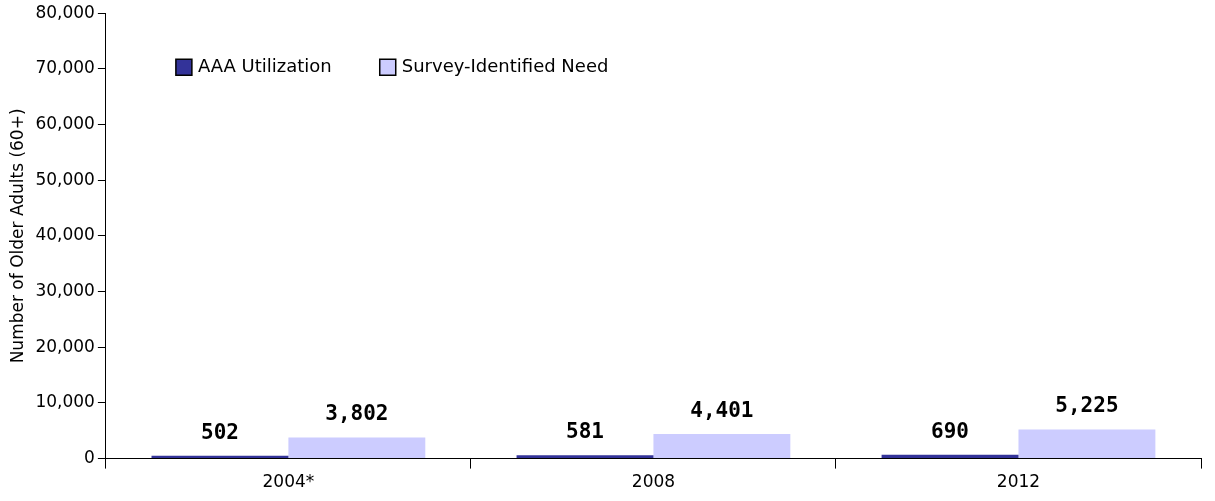 Image resolution: width=1215 pixels, height=501 pixels. What do you see at coordinates (722, 410) in the screenshot?
I see `data-label: 4,401` at bounding box center [722, 410].